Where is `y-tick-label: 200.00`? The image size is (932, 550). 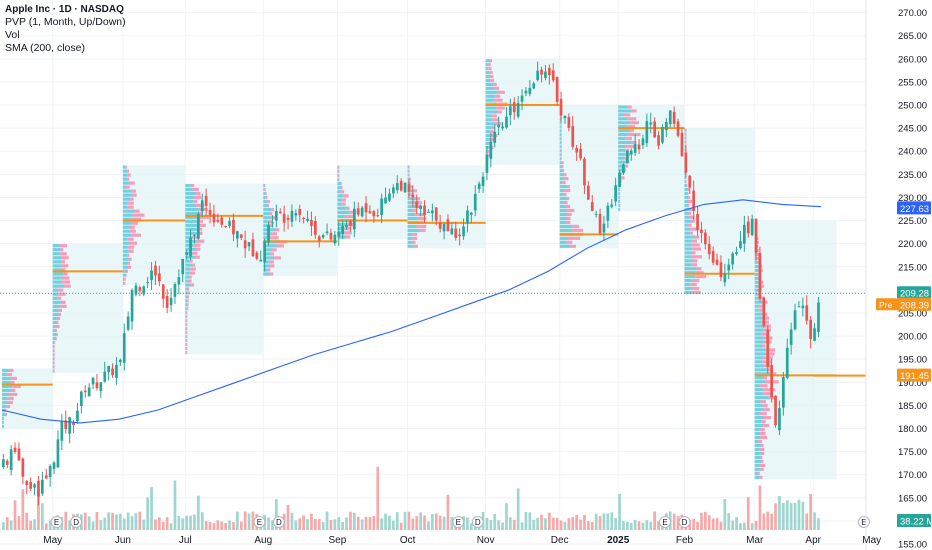
y-tick-label: 200.00 is located at coordinates (912, 337).